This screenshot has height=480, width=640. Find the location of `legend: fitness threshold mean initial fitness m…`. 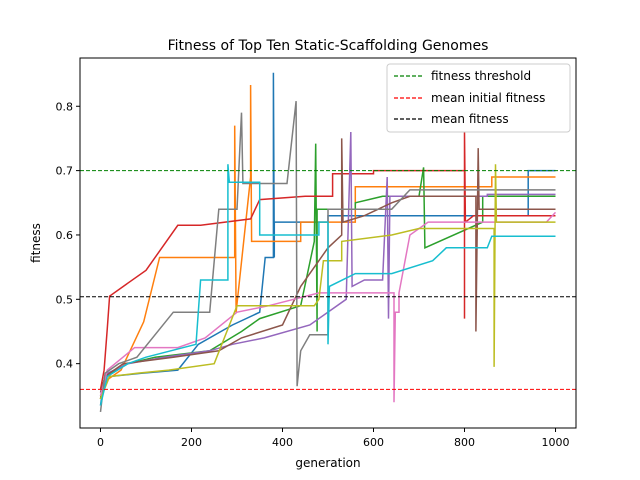

legend: fitness threshold mean initial fitness m… is located at coordinates (478, 98).